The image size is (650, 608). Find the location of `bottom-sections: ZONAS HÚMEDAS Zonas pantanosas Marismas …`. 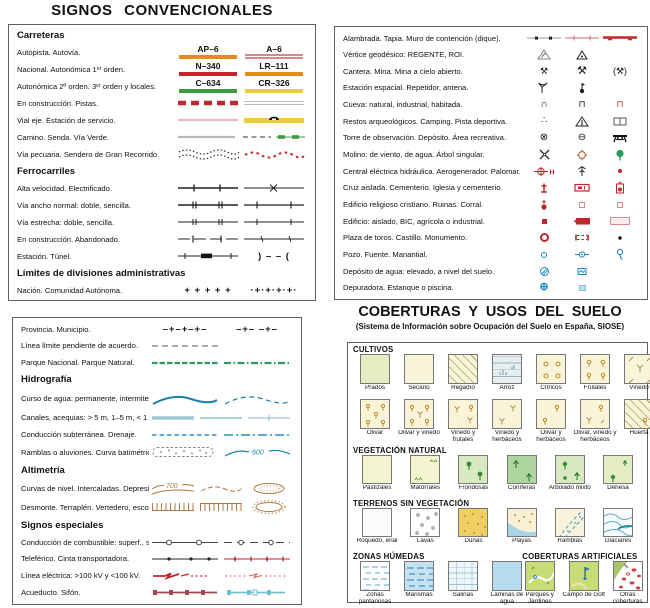

bottom-sections: ZONAS HÚMEDAS Zonas pantanosas Marismas … is located at coordinates (498, 579).